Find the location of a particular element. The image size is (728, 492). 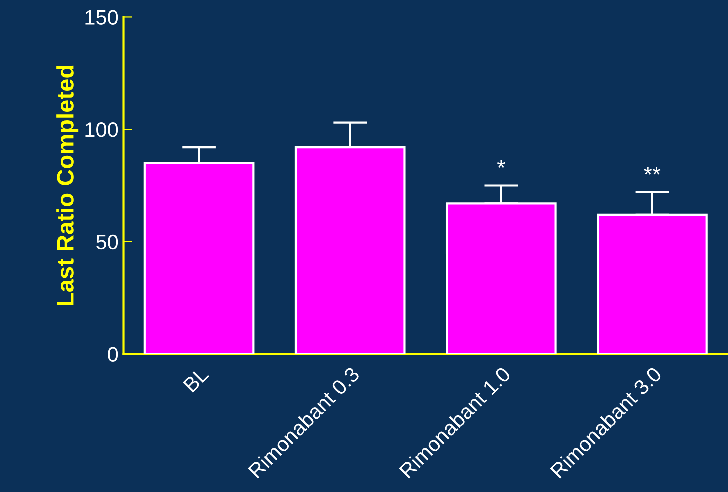

x-tick-label: BL is located at coordinates (196, 379).